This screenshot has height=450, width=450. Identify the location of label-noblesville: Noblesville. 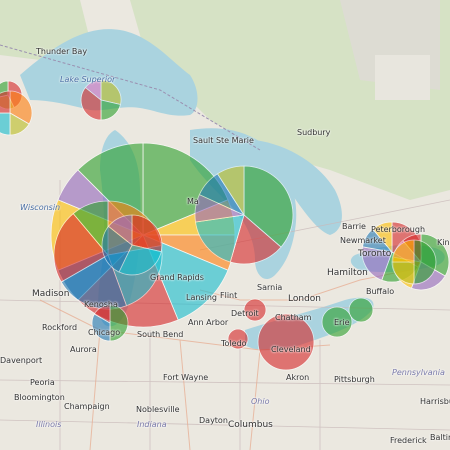
(158, 409).